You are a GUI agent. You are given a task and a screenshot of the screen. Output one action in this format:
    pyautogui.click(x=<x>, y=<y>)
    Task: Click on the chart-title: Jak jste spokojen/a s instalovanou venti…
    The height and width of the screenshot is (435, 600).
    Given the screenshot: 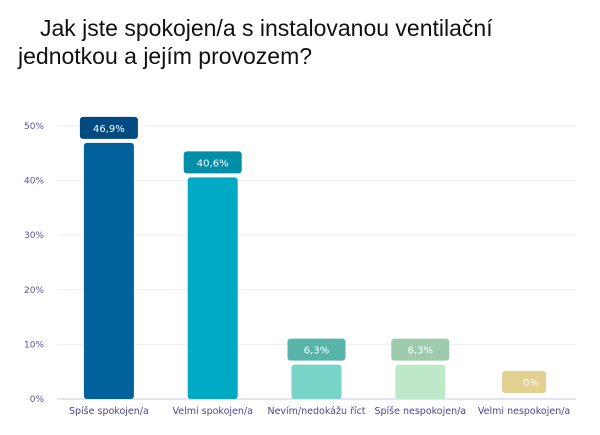 What is the action you would take?
    pyautogui.click(x=303, y=42)
    